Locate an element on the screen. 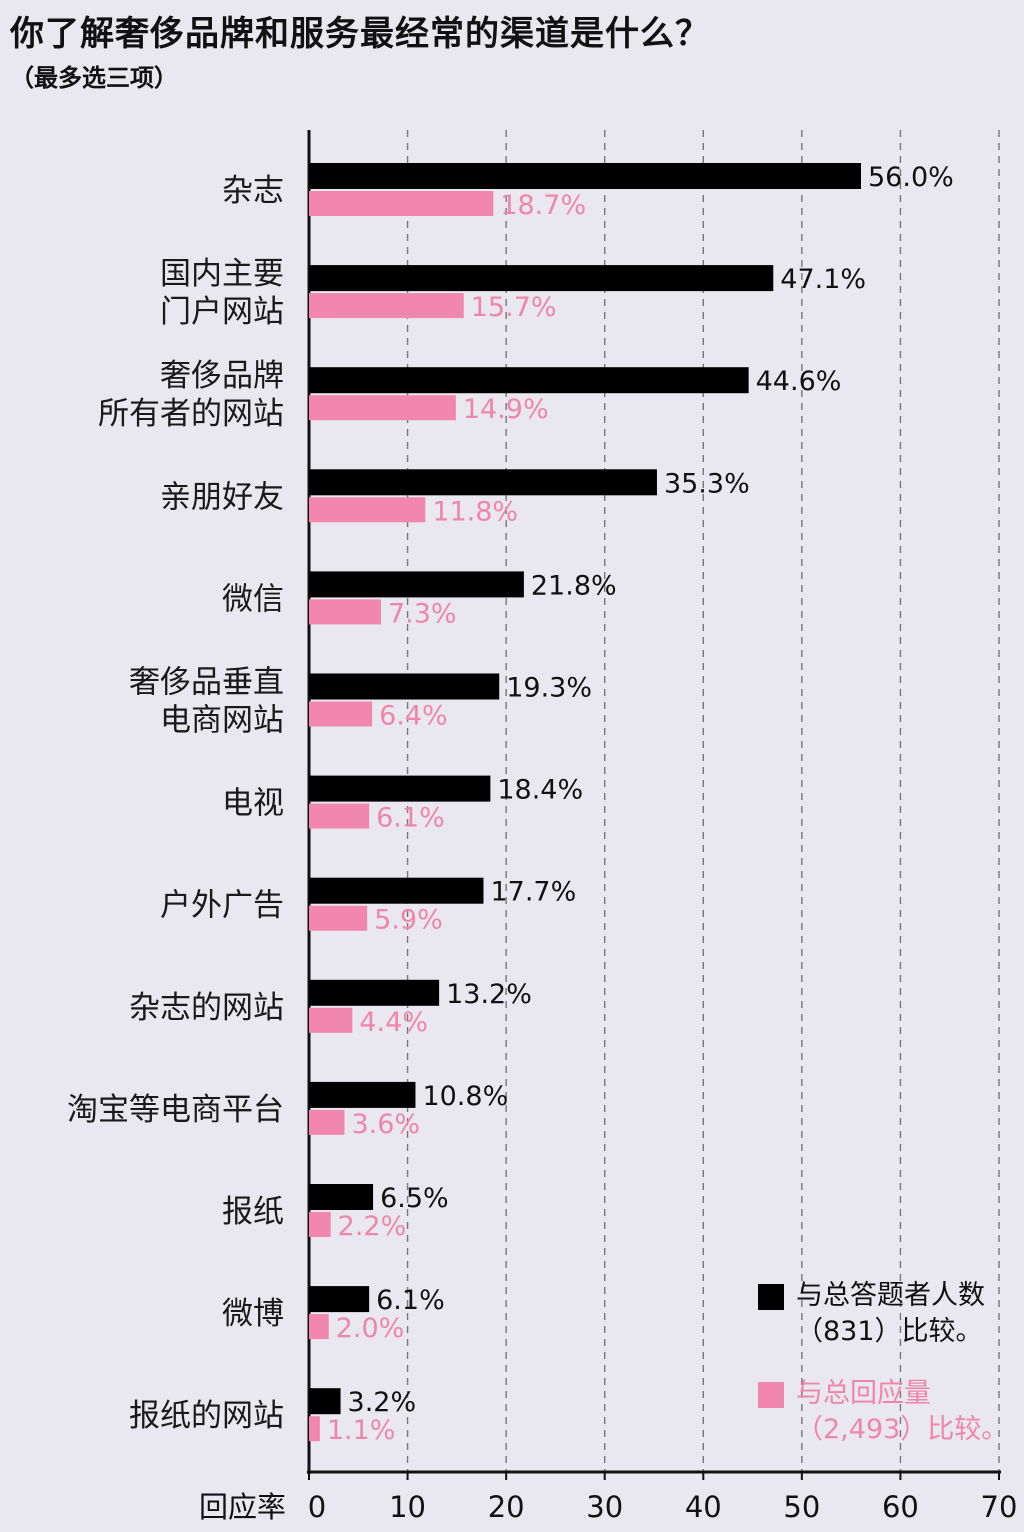 The image size is (1024, 1532). data-label-total-respondents: 19.3% is located at coordinates (549, 688).